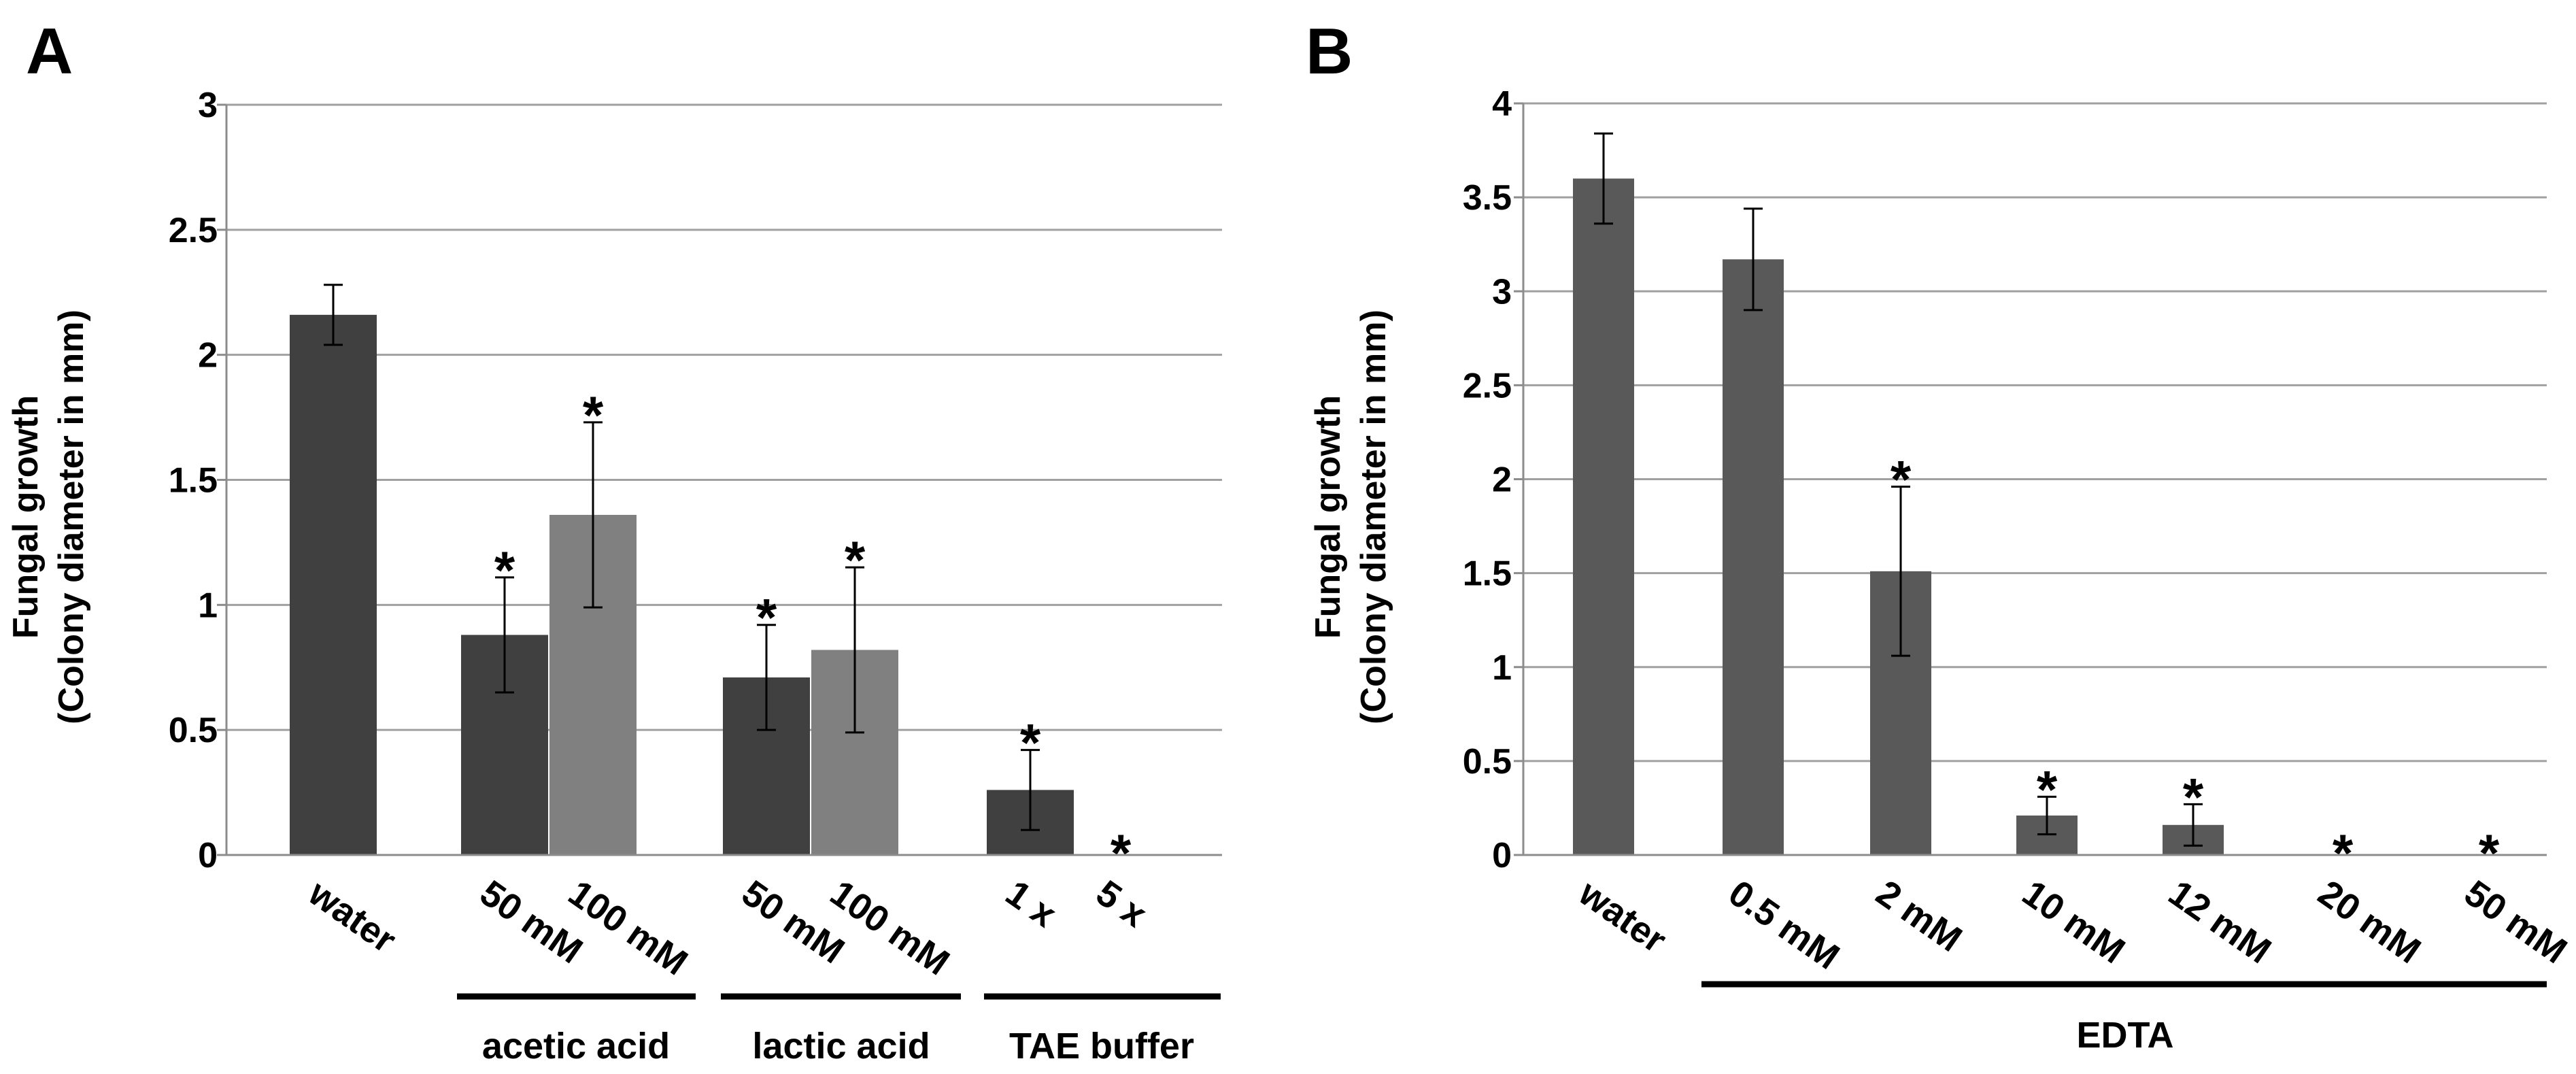  Describe the element at coordinates (2369, 922) in the screenshot. I see `panel-b-x-tick-label: 20 mM` at that location.